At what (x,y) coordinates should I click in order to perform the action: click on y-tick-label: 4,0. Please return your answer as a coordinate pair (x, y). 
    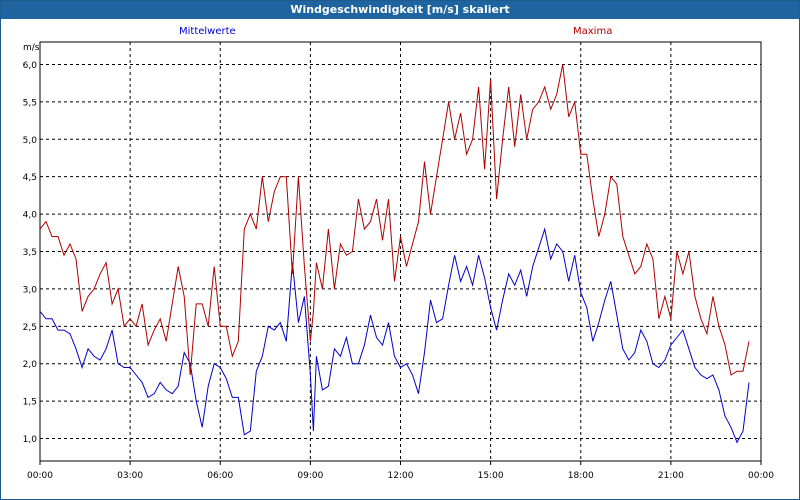
    Looking at the image, I should click on (30, 216).